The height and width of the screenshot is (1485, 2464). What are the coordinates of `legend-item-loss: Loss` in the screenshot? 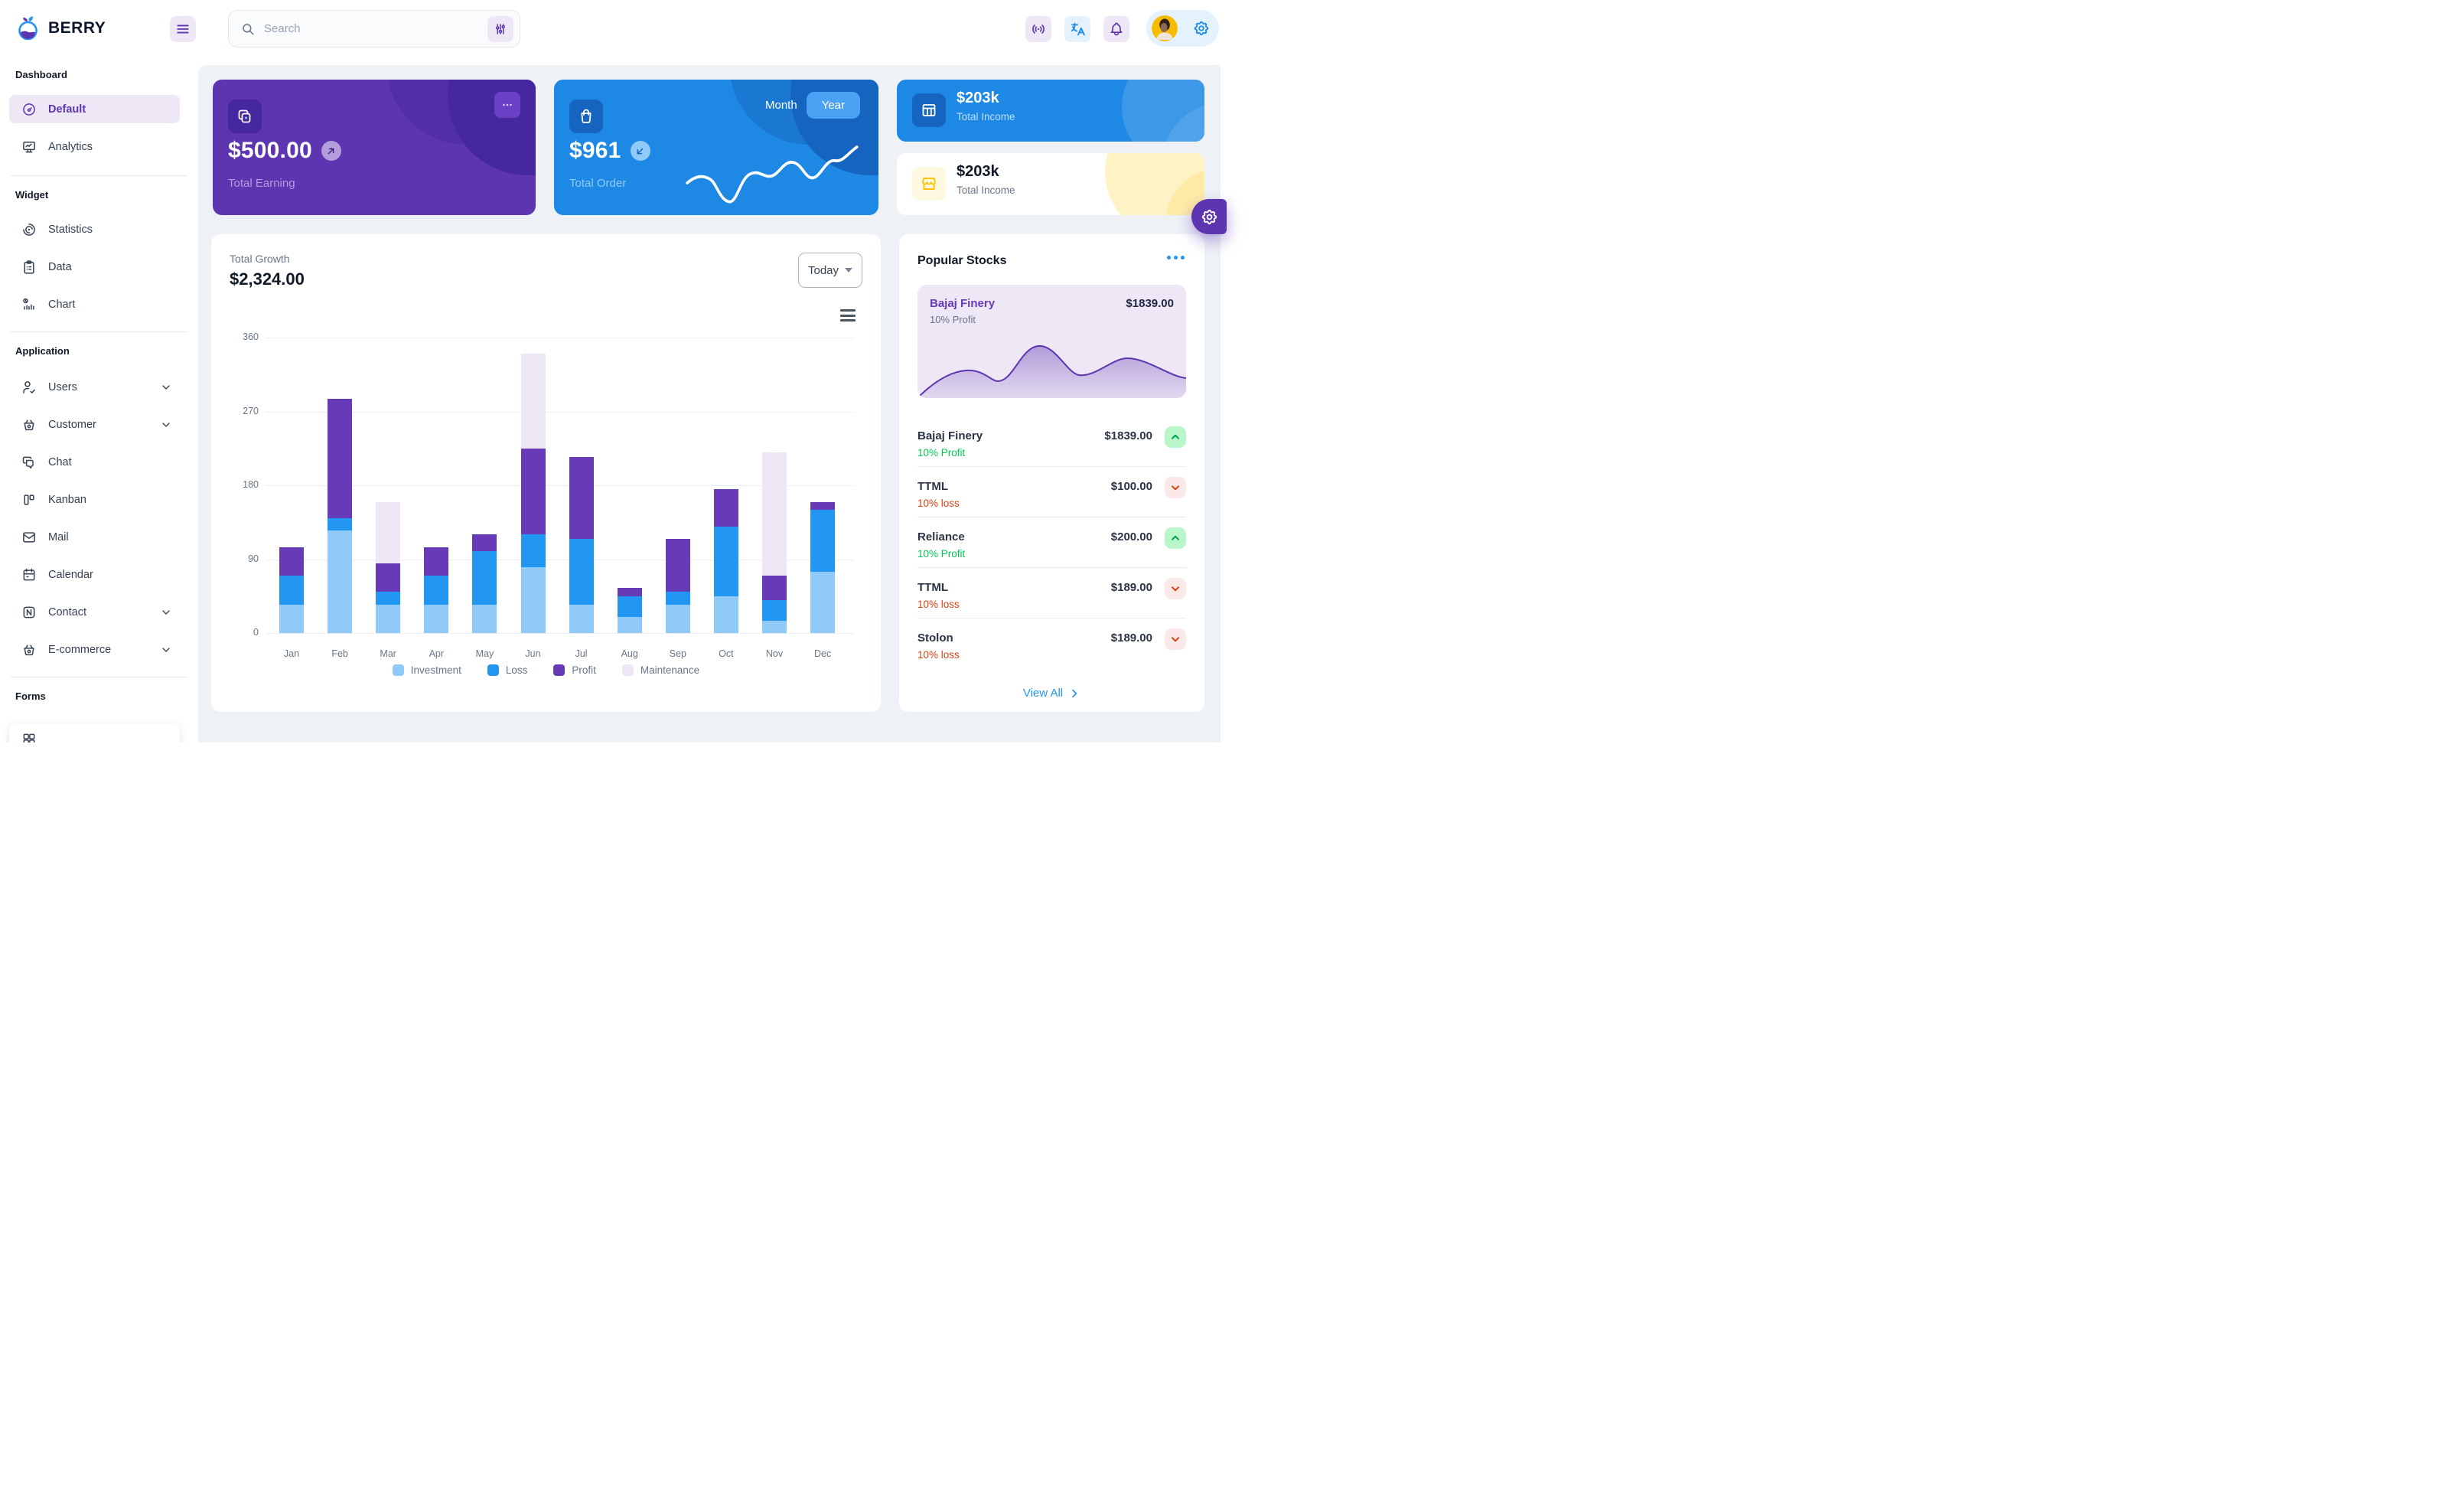 It's located at (507, 670).